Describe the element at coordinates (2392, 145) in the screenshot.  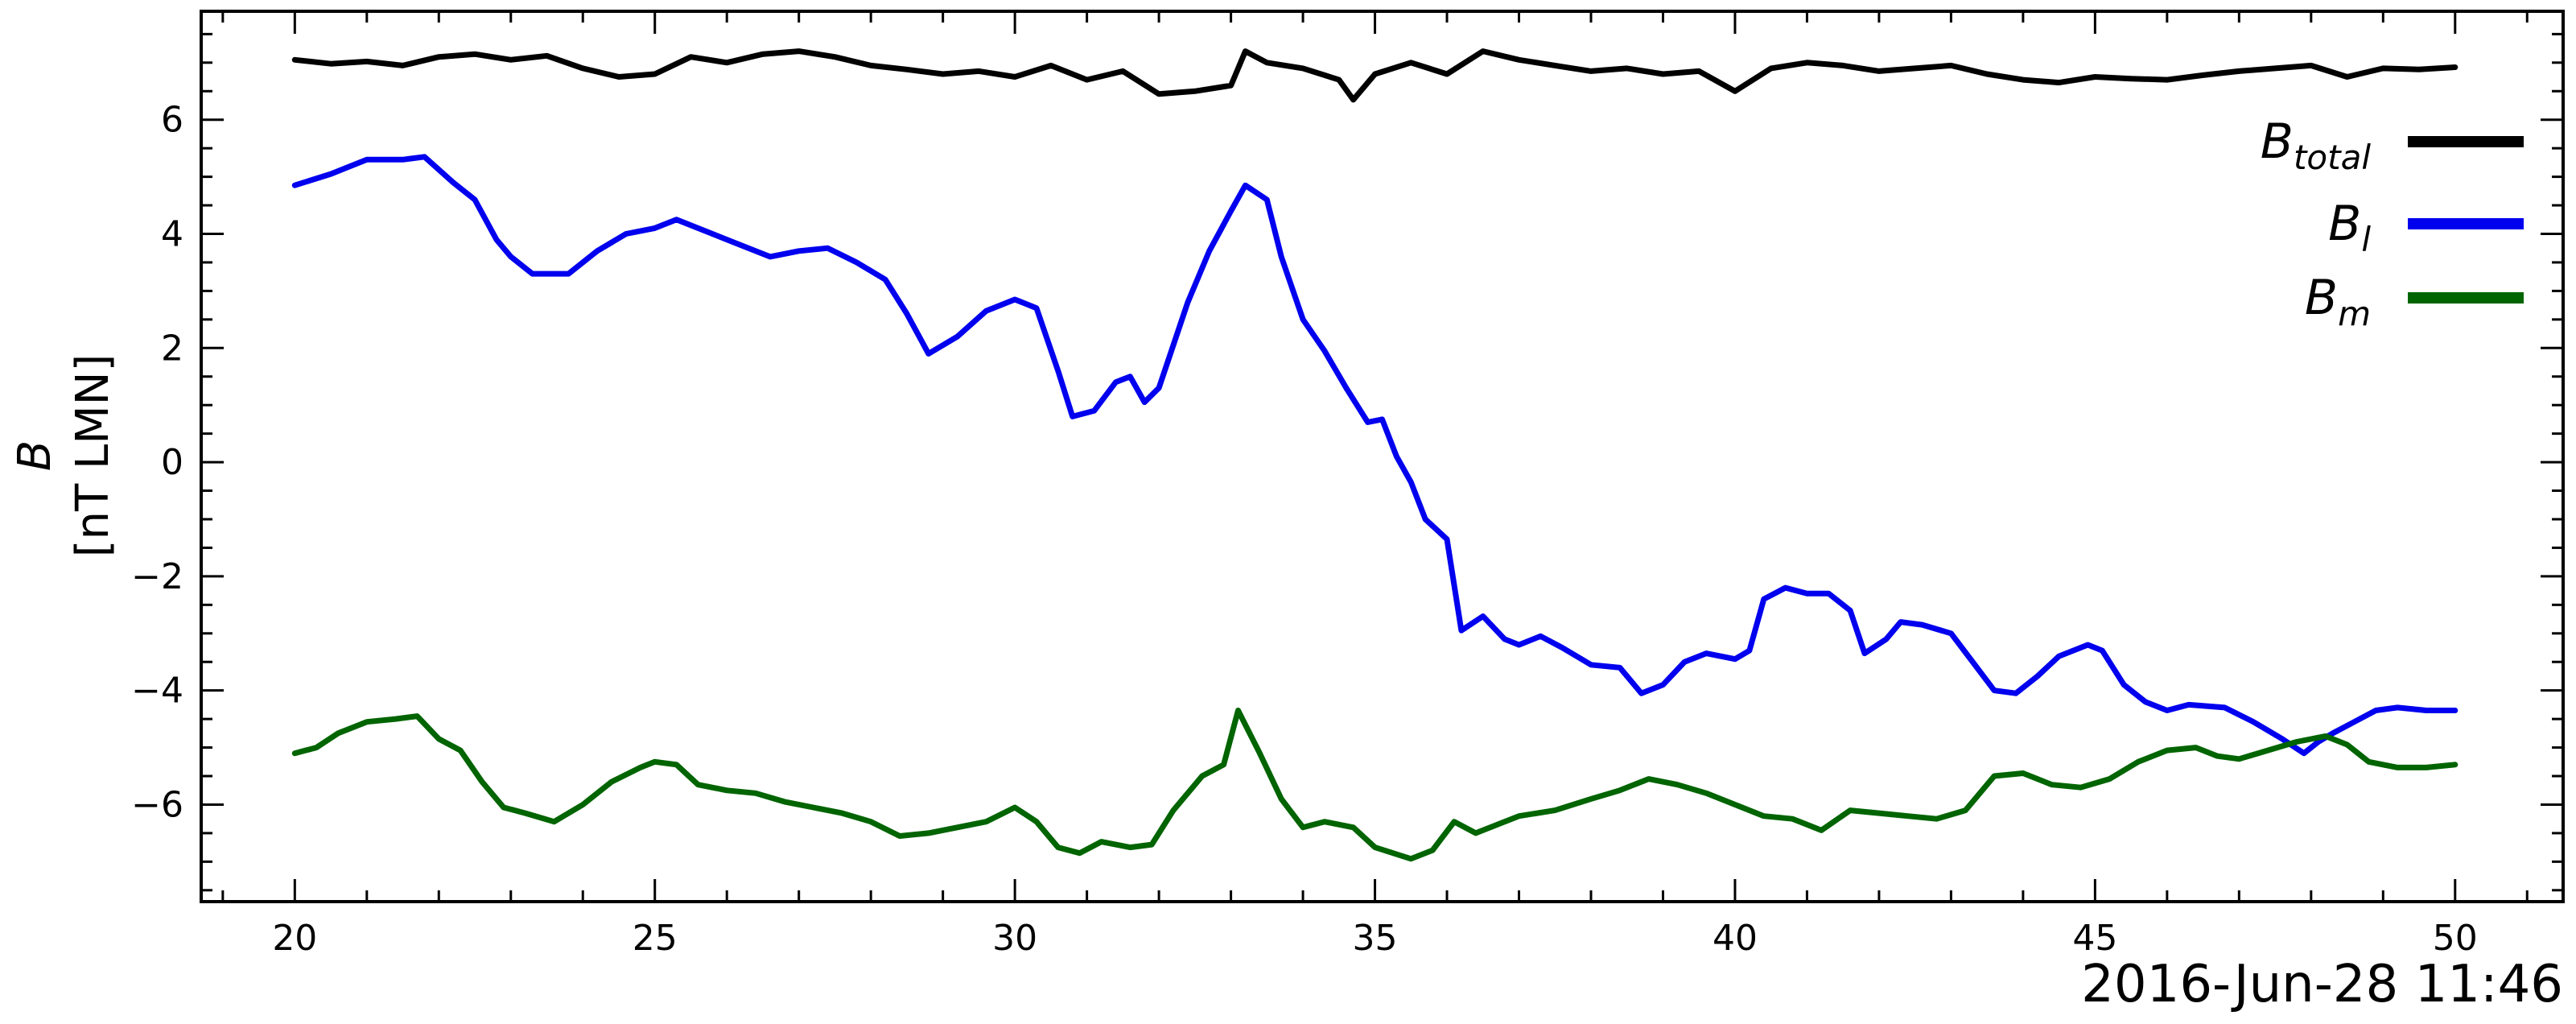
I see `legend-item-total: Btotal` at that location.